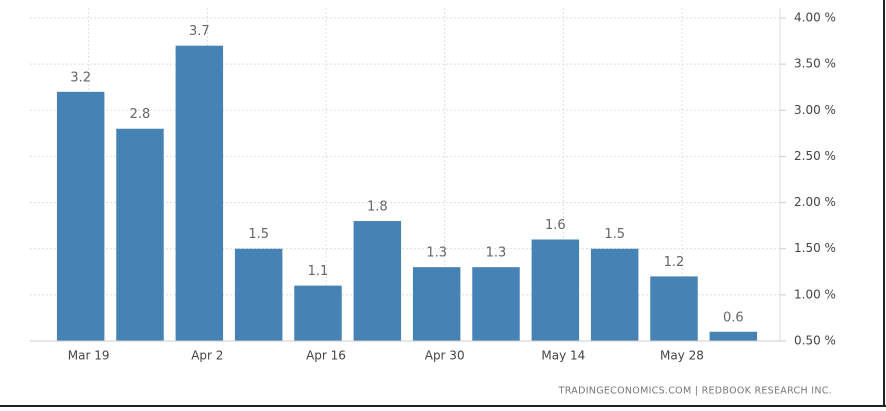  I want to click on y-tick-label: 1.50 %, so click(815, 248).